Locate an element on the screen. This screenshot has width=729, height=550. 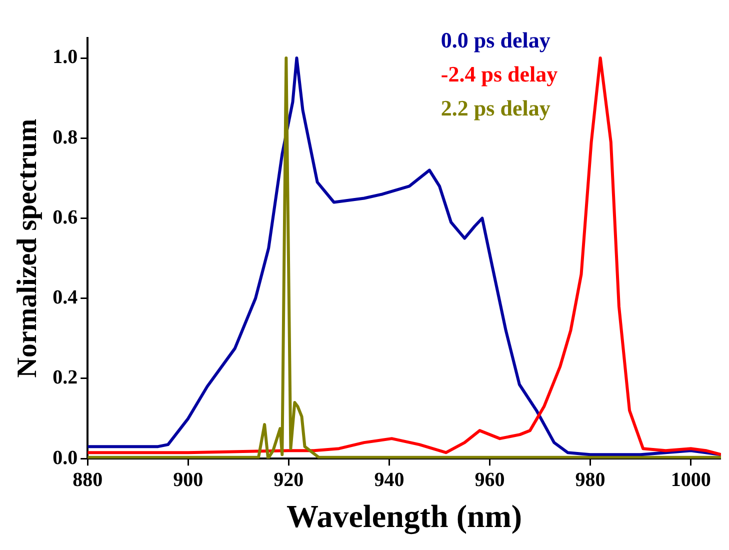
x-tick-label: 940 is located at coordinates (389, 479).